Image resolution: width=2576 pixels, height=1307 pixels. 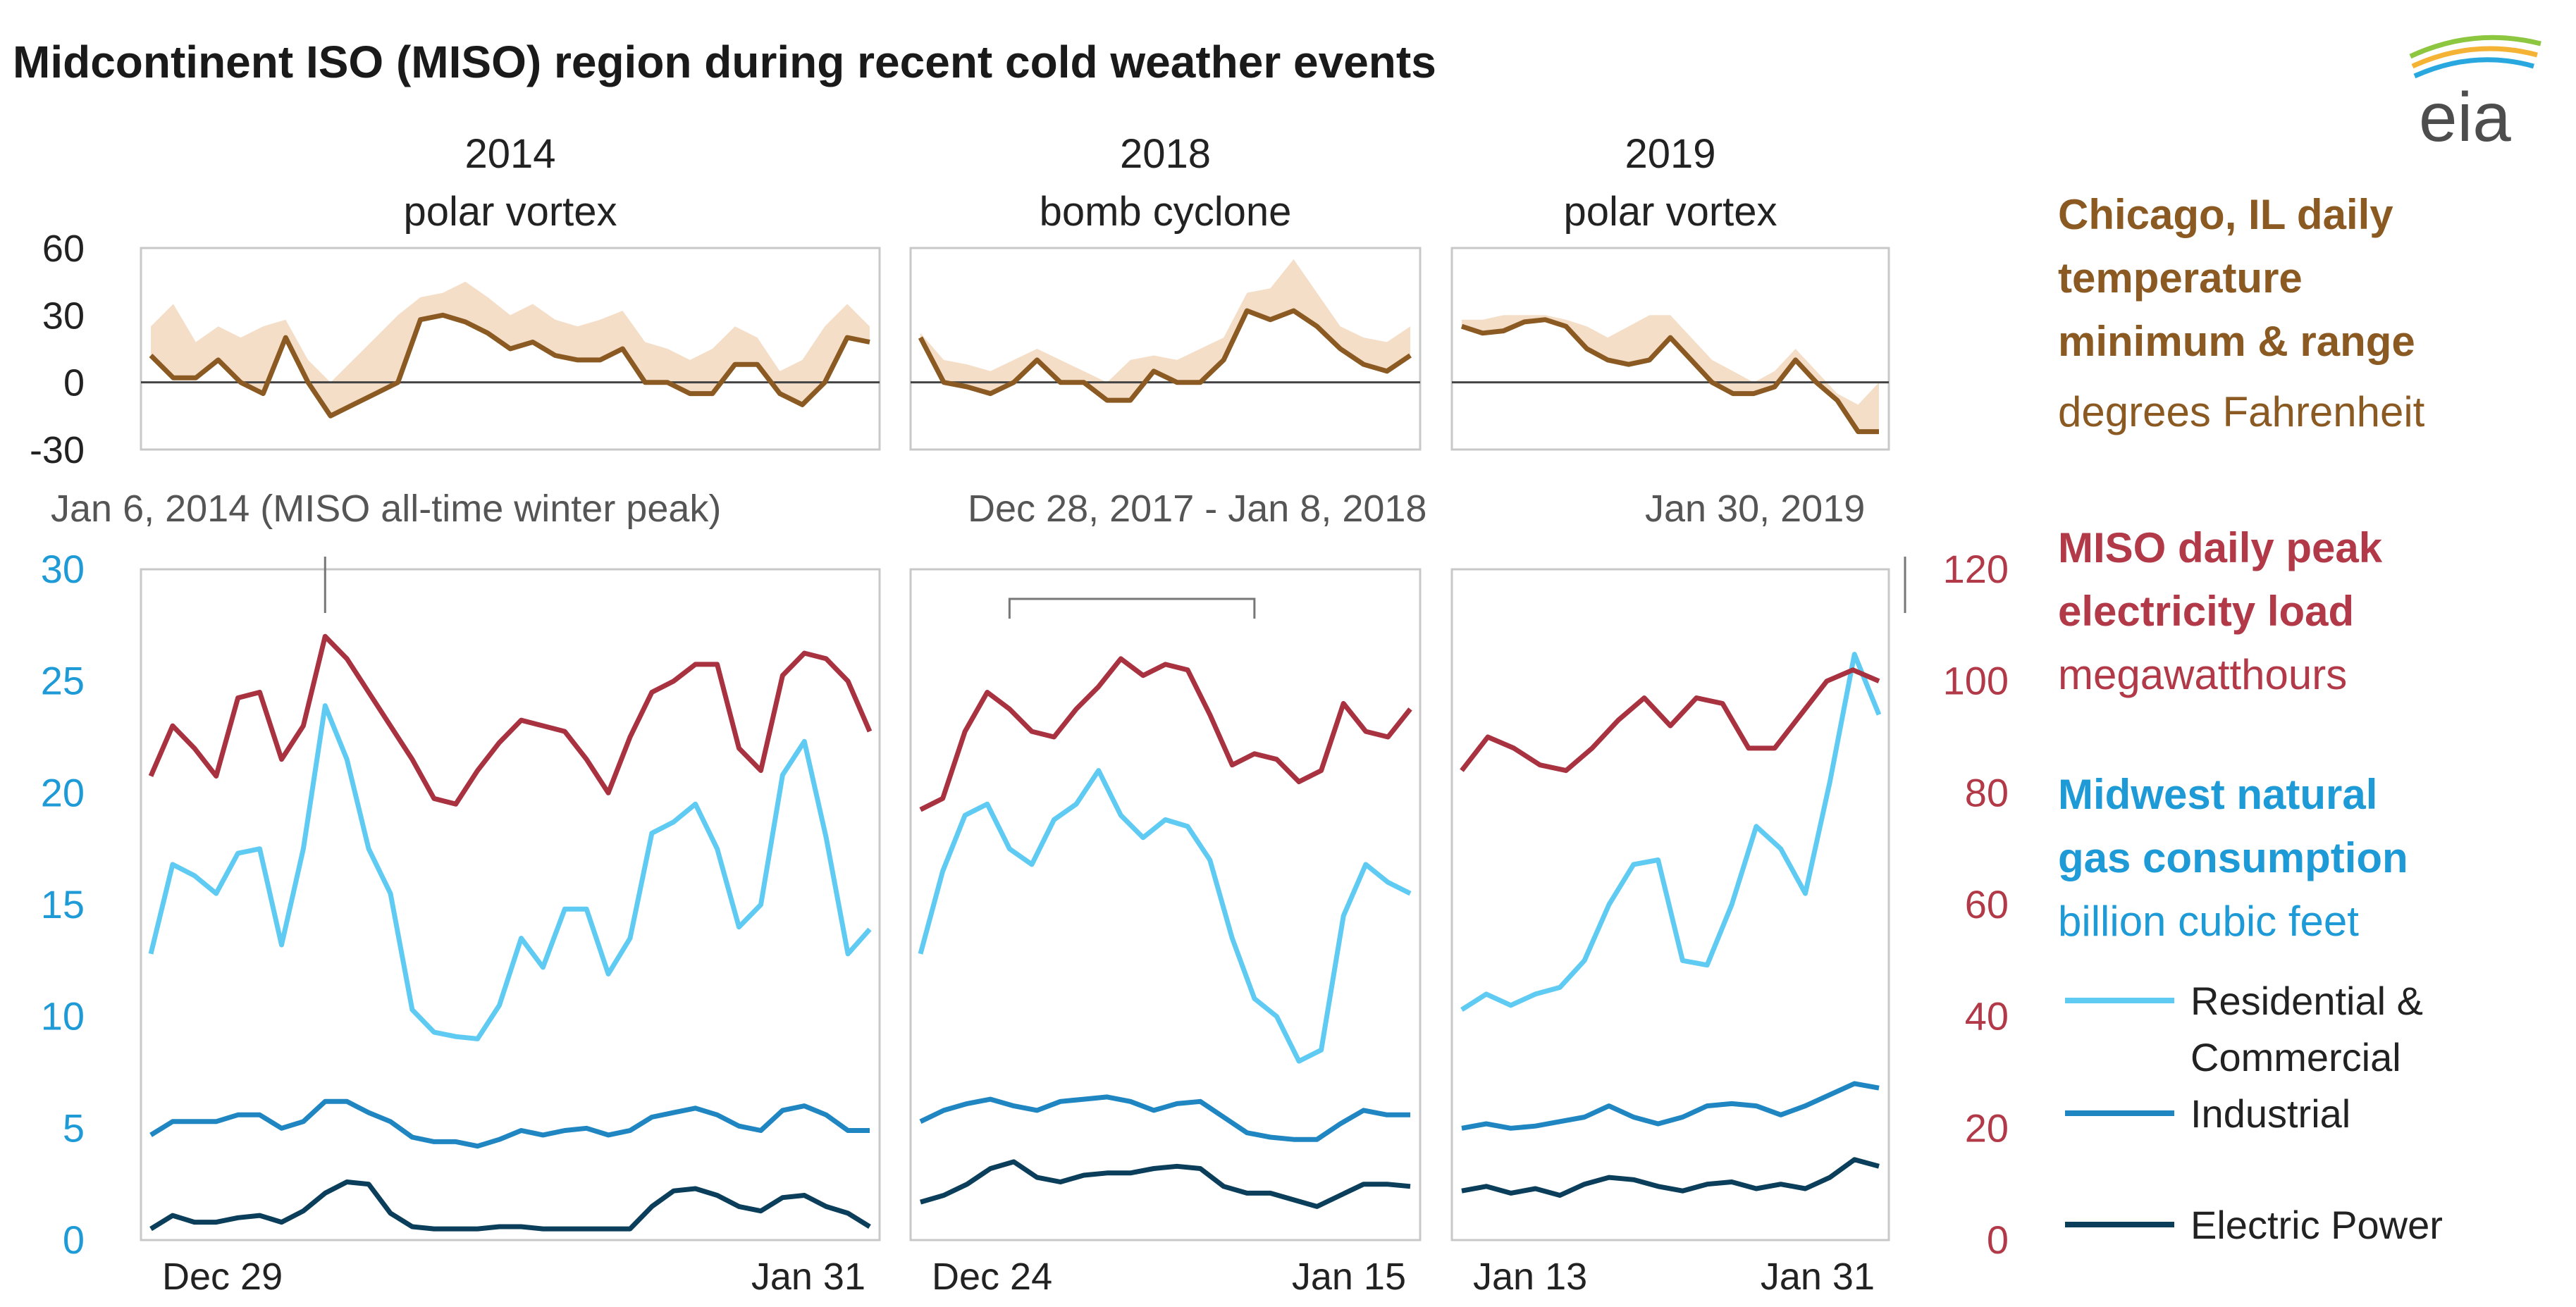 What do you see at coordinates (1132, 608) in the screenshot?
I see `event-period-bracket` at bounding box center [1132, 608].